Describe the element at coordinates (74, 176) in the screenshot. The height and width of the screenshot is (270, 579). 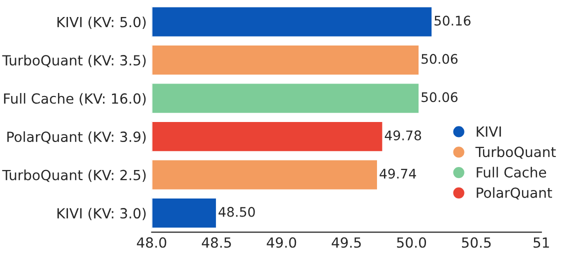
I see `y-tick-label: TurboQuant (KV: 2.5)` at that location.